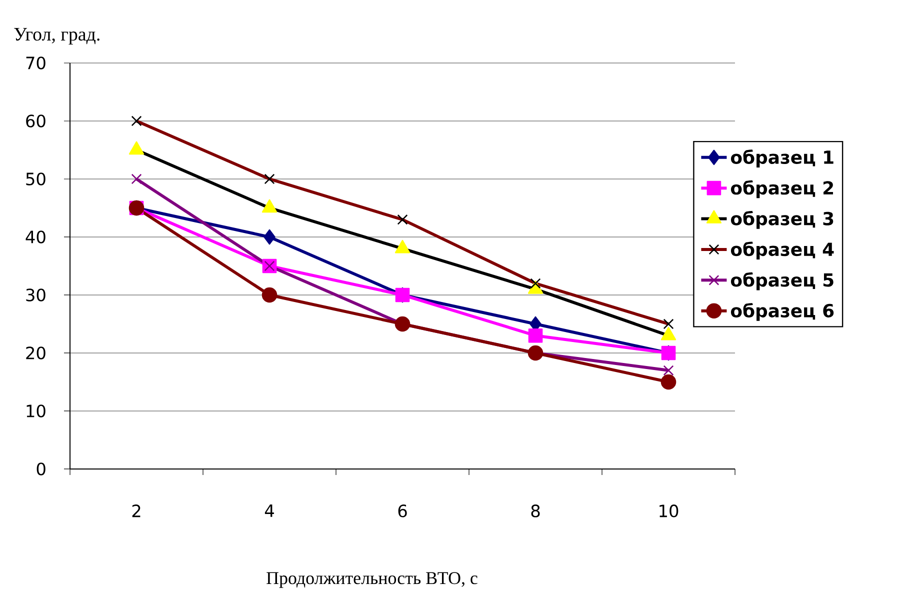 The image size is (916, 595). What do you see at coordinates (36, 179) in the screenshot?
I see `y-tick-label: 50` at bounding box center [36, 179].